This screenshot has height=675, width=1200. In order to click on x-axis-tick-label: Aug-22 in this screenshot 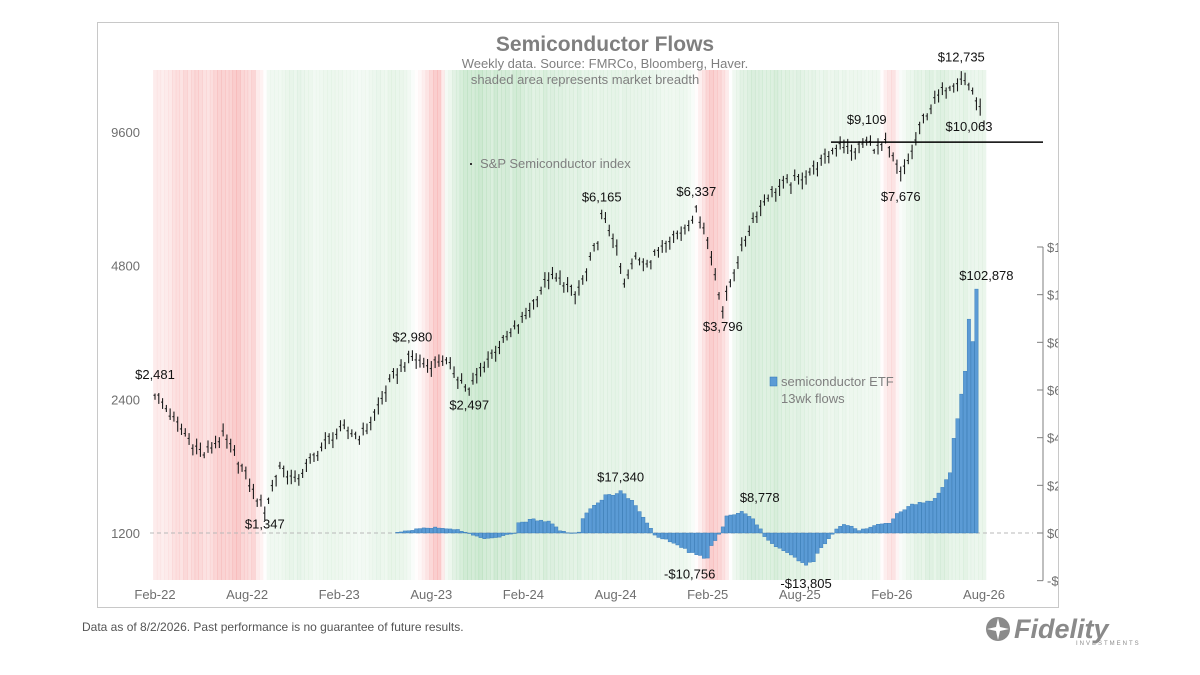, I will do `click(247, 594)`.